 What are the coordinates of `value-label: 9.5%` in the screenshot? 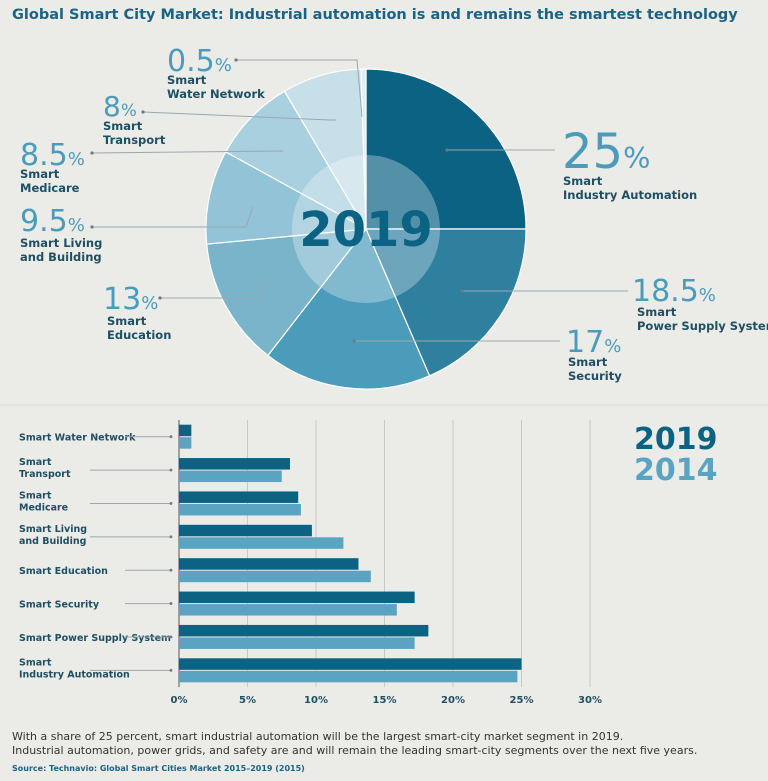 It's located at (52, 221).